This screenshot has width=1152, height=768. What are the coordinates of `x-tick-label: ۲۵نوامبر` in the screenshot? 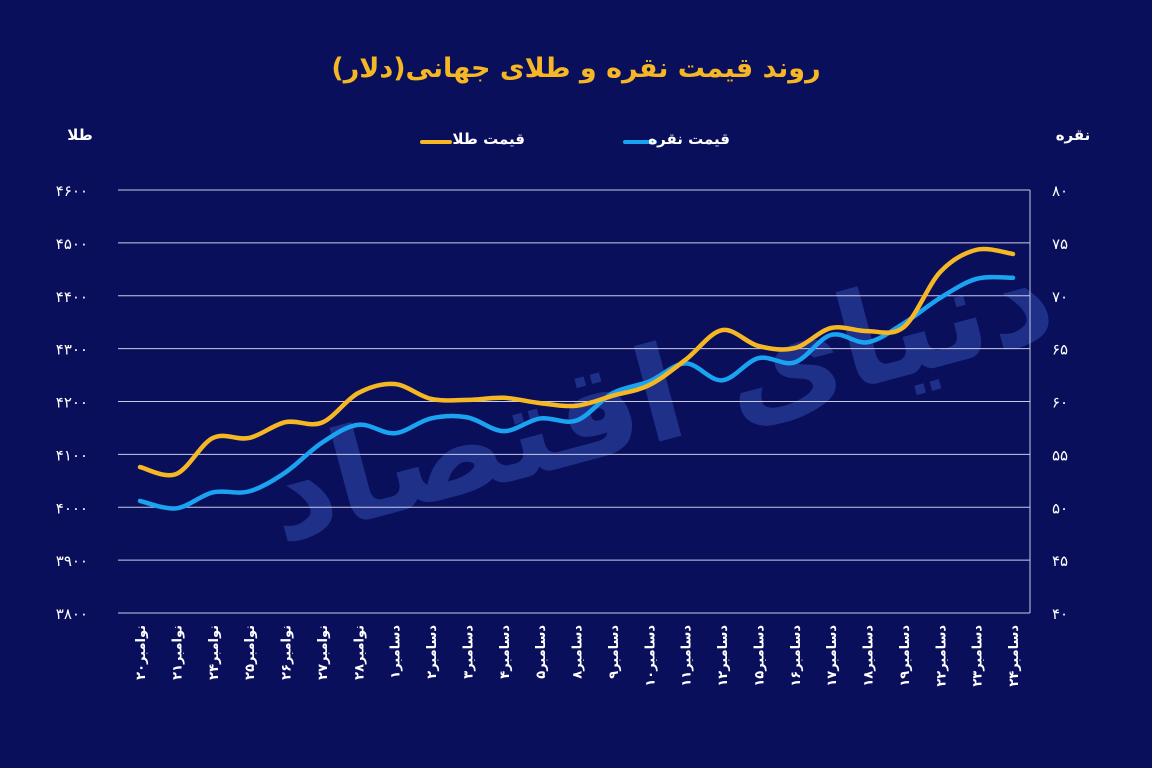 It's located at (250, 652).